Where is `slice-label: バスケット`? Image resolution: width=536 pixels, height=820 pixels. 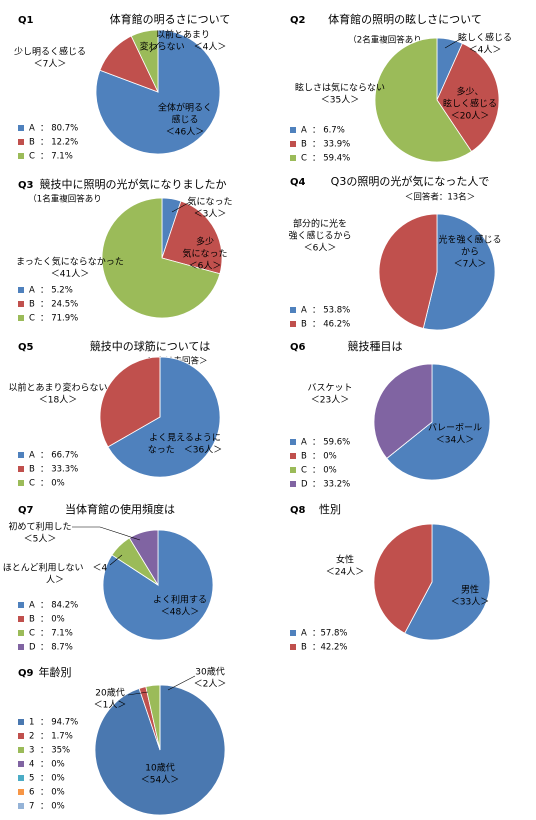
slice-label: バスケット is located at coordinates (329, 388).